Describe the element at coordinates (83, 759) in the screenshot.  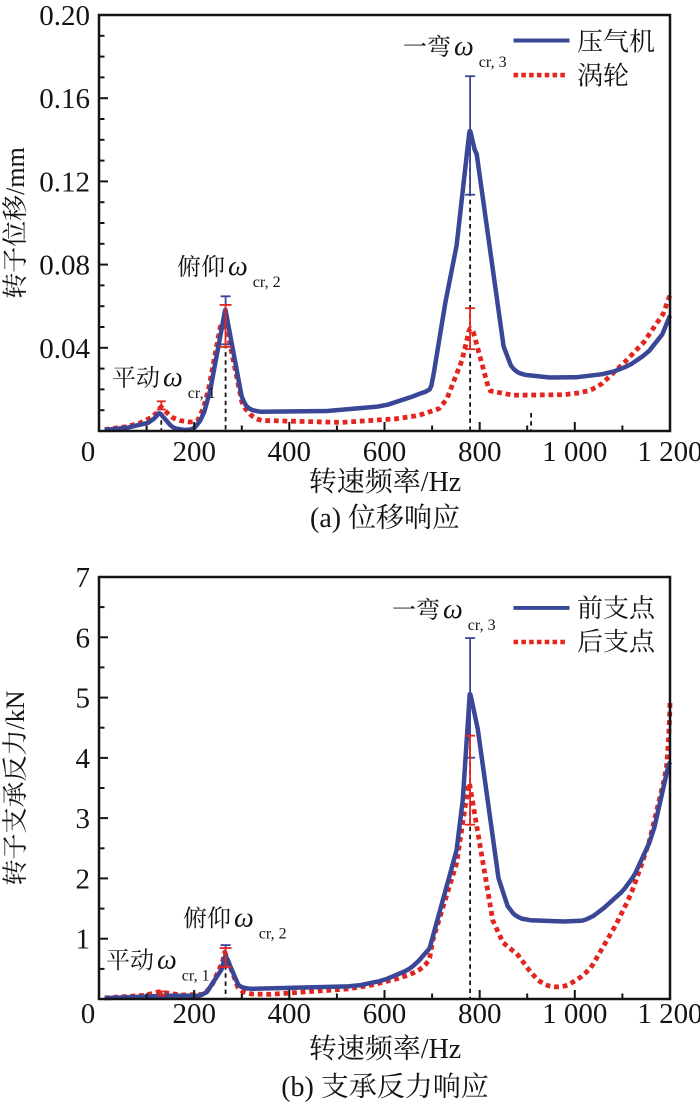
I see `svg-text: 4` at that location.